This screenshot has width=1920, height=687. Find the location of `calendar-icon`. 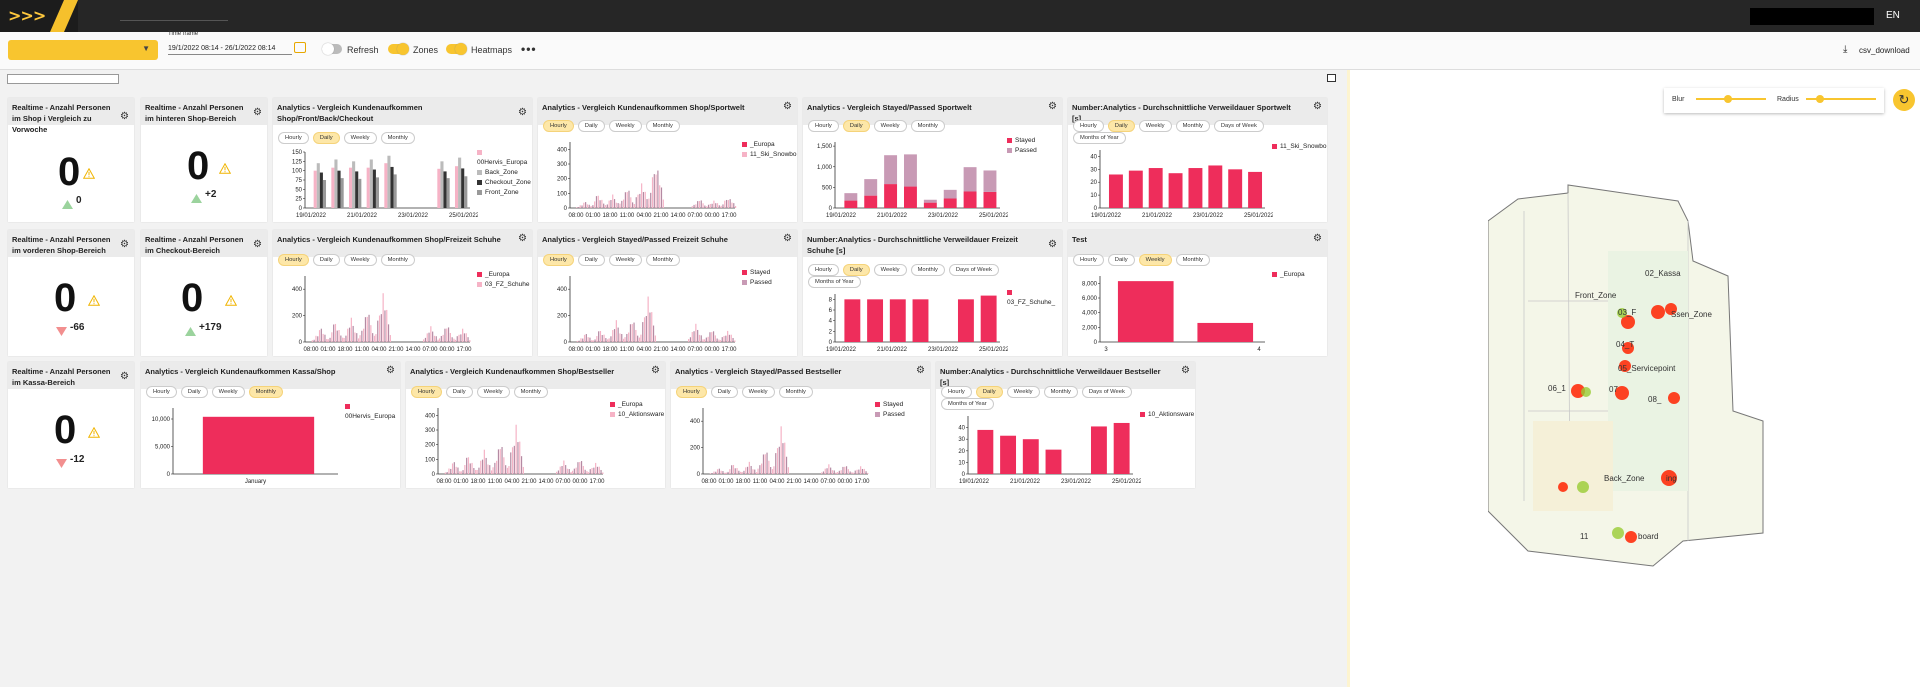

calendar-icon is located at coordinates (300, 47).